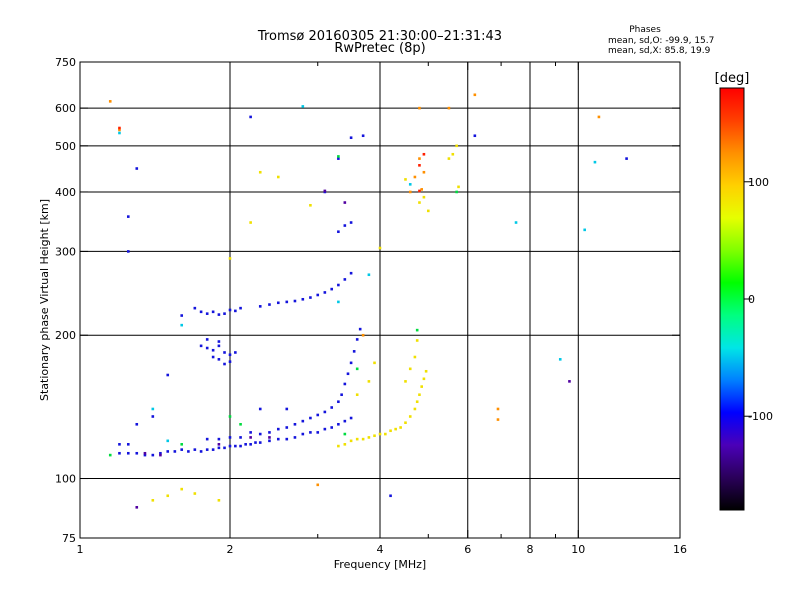  I want to click on y-tick-label: 100, so click(65, 479).